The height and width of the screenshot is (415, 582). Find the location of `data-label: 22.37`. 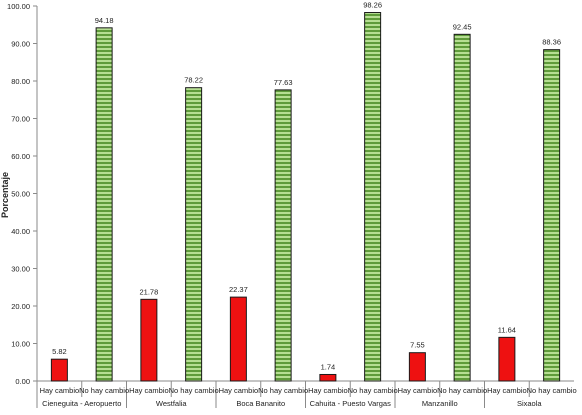

data-label: 22.37 is located at coordinates (238, 289).